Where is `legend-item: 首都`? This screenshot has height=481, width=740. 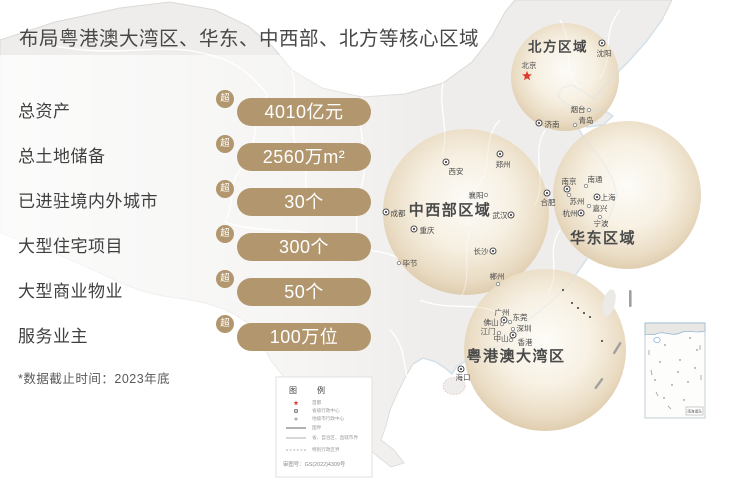
legend-item: 首都 is located at coordinates (307, 402).